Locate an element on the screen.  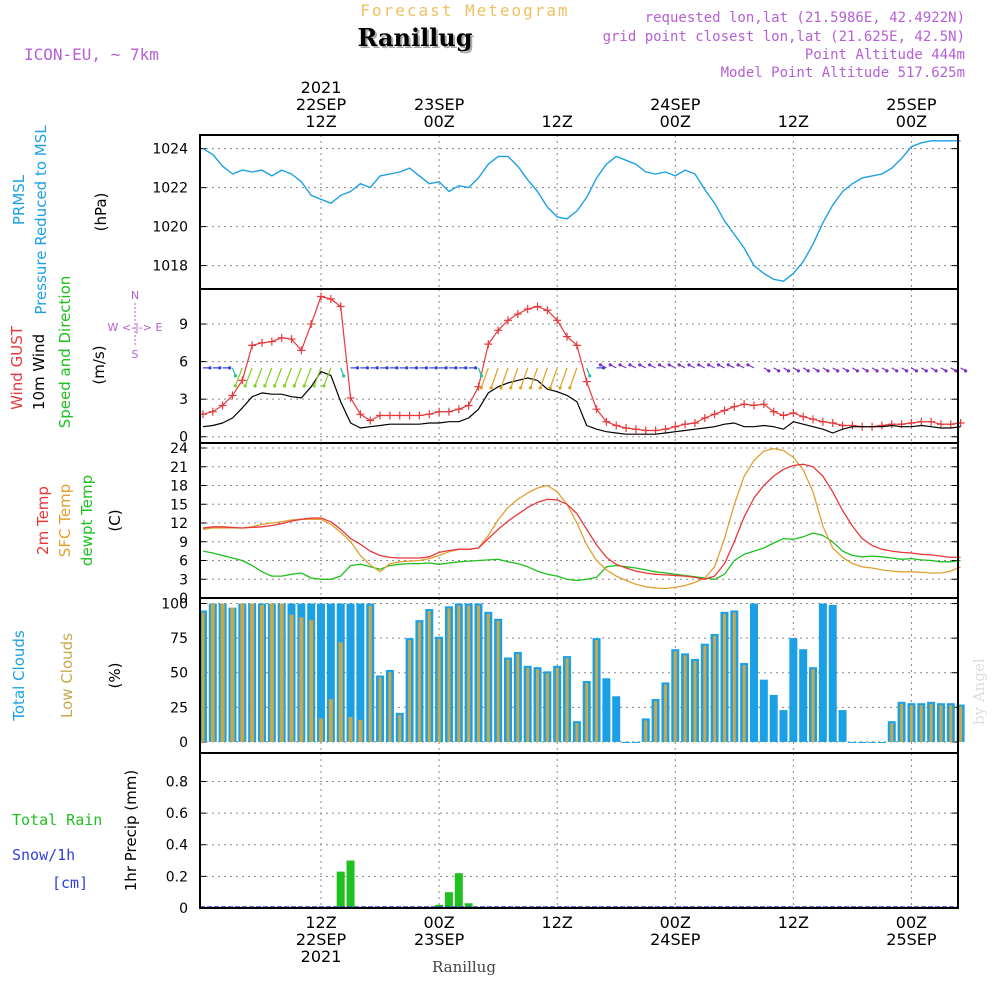
bottom-time-label: 24SEP is located at coordinates (675, 939).